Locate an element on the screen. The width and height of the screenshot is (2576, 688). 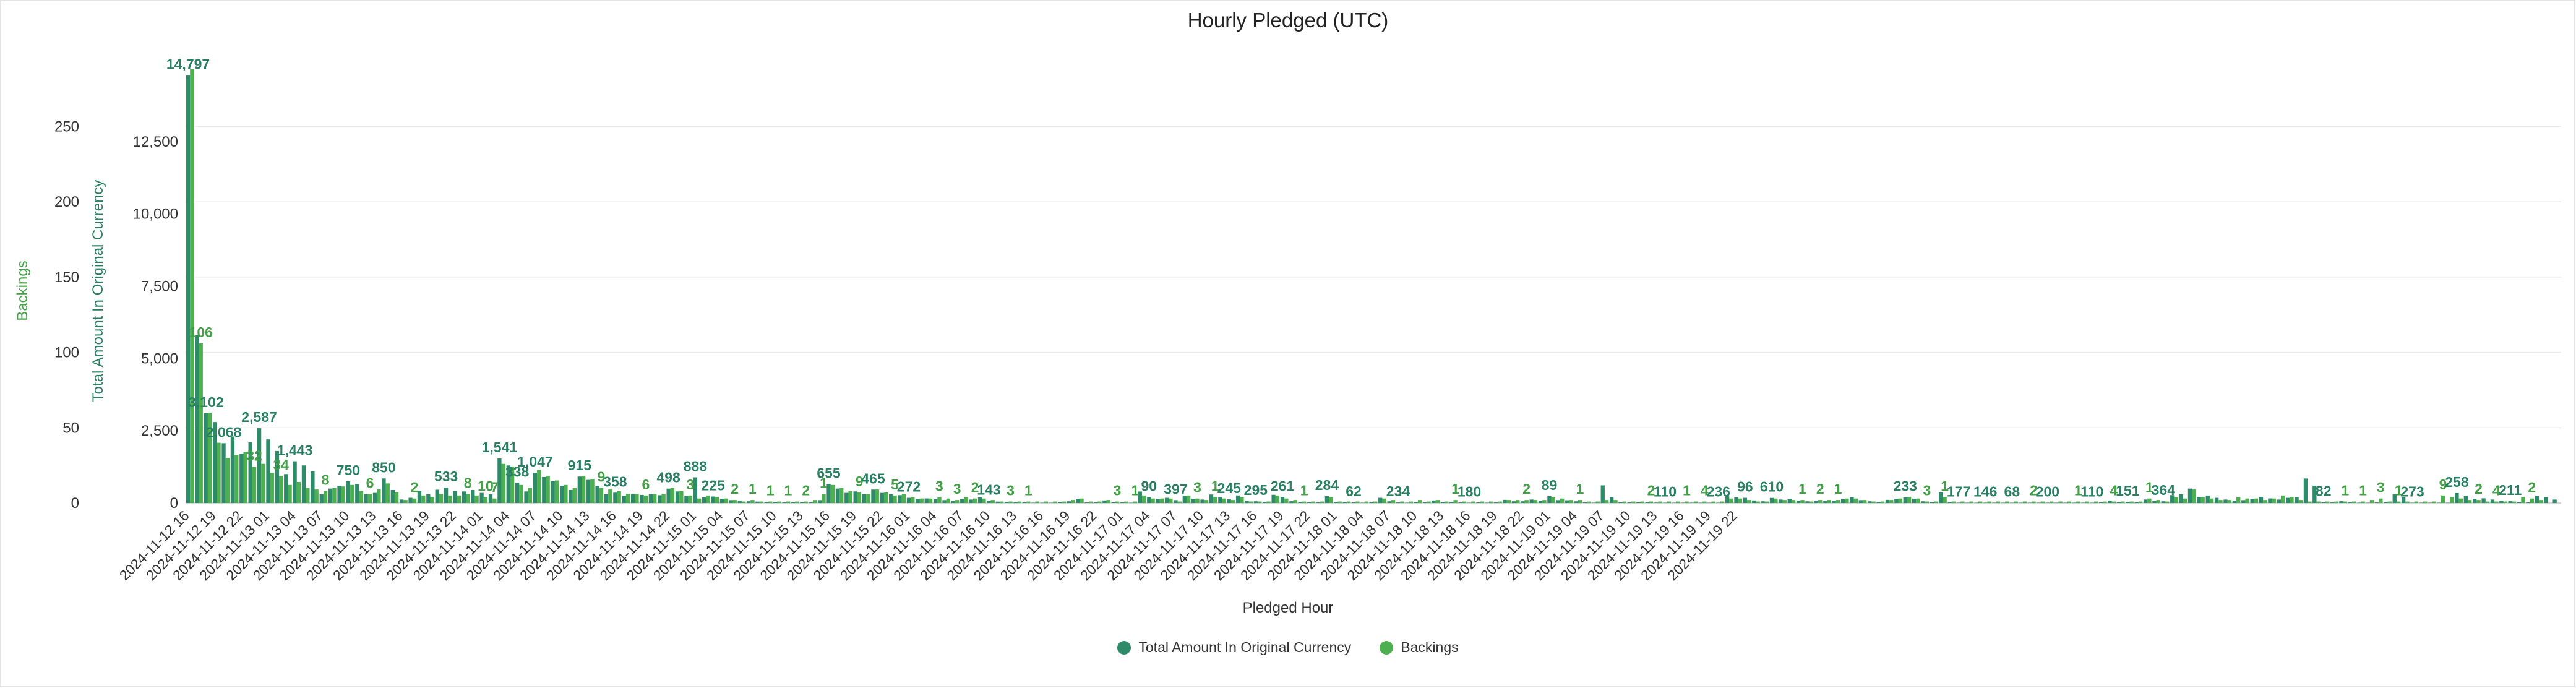
amount-value-label: 225 is located at coordinates (713, 485).